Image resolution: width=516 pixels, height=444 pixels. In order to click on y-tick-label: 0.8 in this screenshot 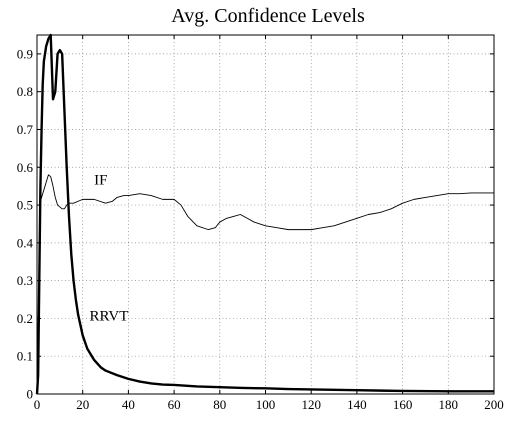, I will do `click(25, 91)`.